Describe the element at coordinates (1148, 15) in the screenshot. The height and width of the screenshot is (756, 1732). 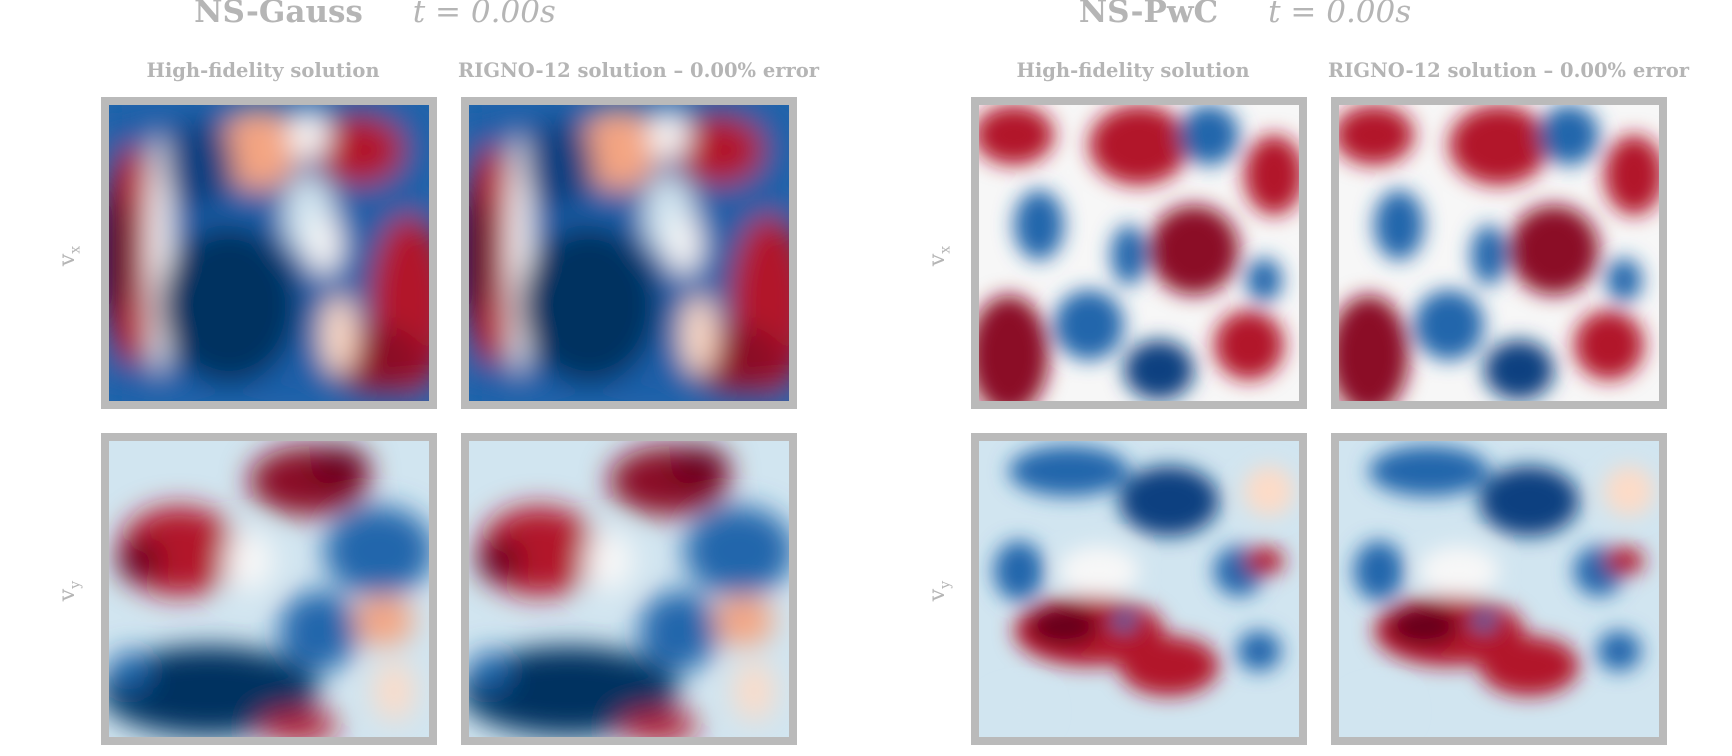
I see `dataset-name: NS-PwC` at that location.